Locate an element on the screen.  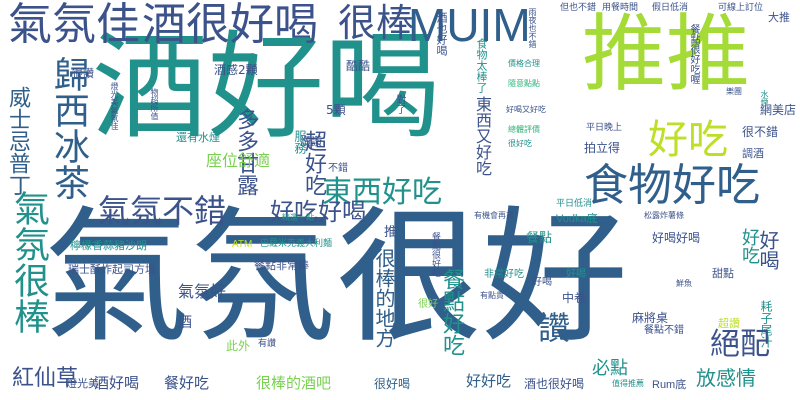
word-fang-gan-qing: 放感情 is located at coordinates (726, 378).